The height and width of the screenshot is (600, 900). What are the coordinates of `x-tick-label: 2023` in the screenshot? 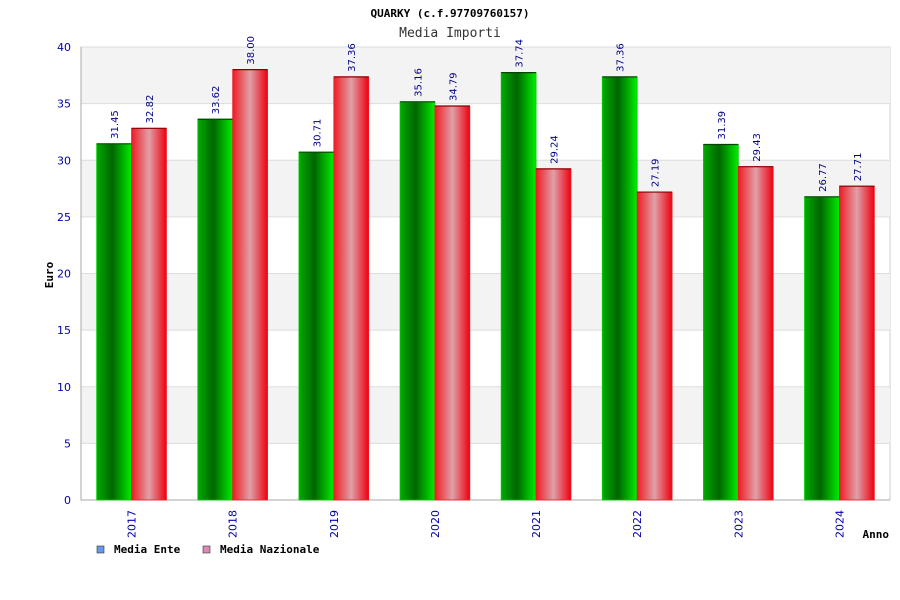 It's located at (738, 524).